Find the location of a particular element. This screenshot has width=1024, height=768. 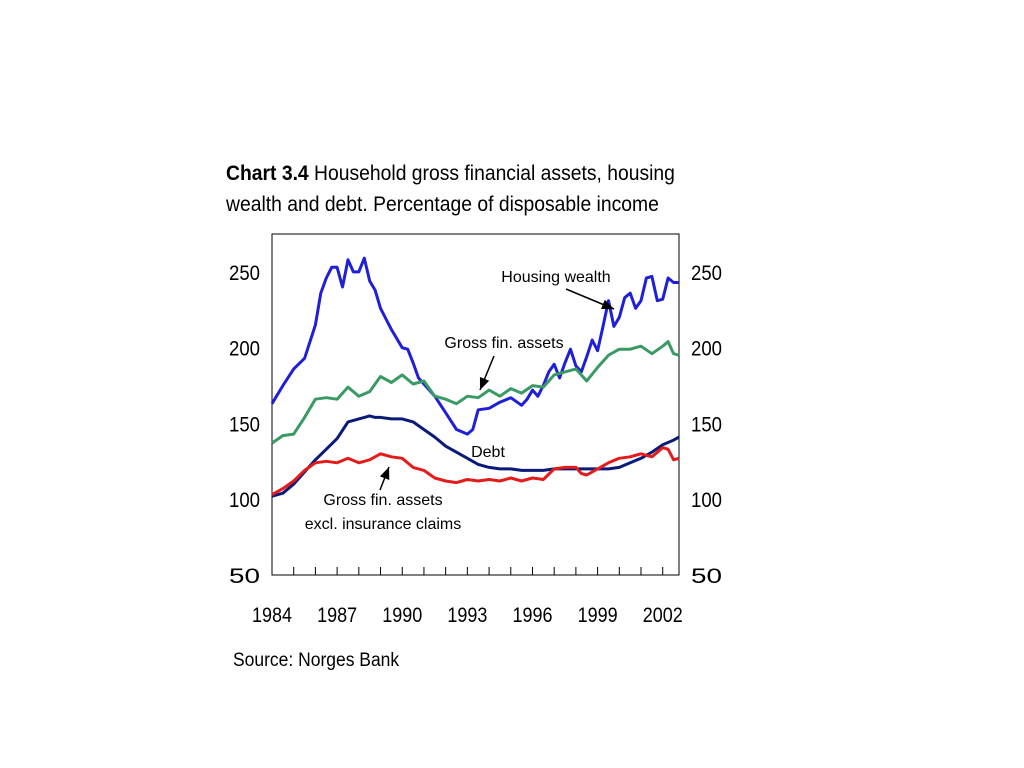

x-tick-label: 1996 is located at coordinates (532, 615).